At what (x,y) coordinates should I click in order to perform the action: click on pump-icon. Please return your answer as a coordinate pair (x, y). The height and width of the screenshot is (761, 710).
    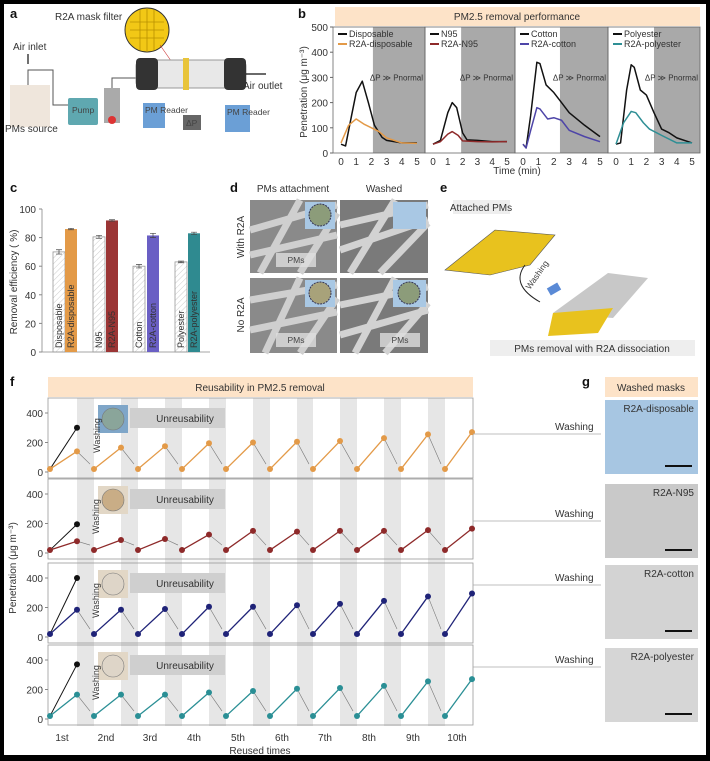
    Looking at the image, I should click on (83, 111).